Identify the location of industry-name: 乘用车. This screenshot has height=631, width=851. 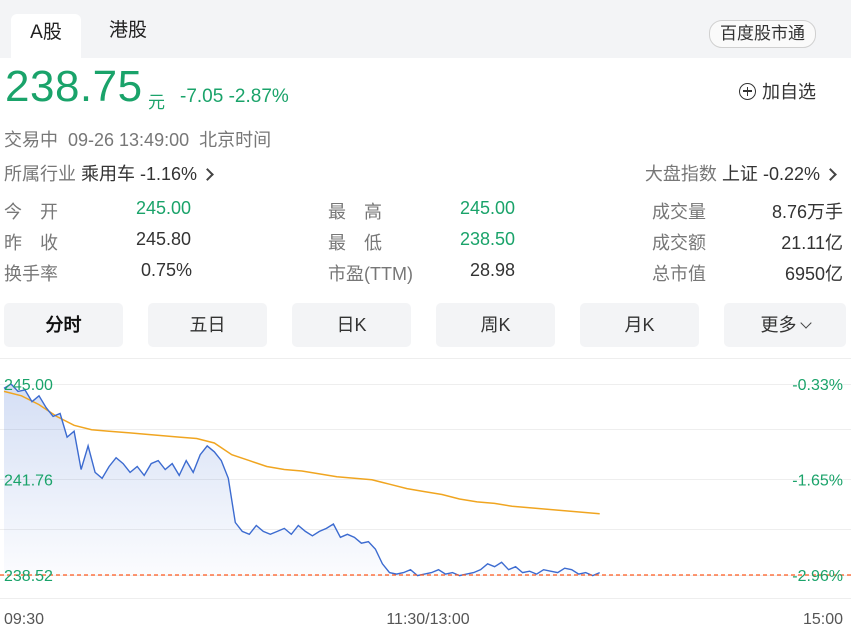
(108, 174).